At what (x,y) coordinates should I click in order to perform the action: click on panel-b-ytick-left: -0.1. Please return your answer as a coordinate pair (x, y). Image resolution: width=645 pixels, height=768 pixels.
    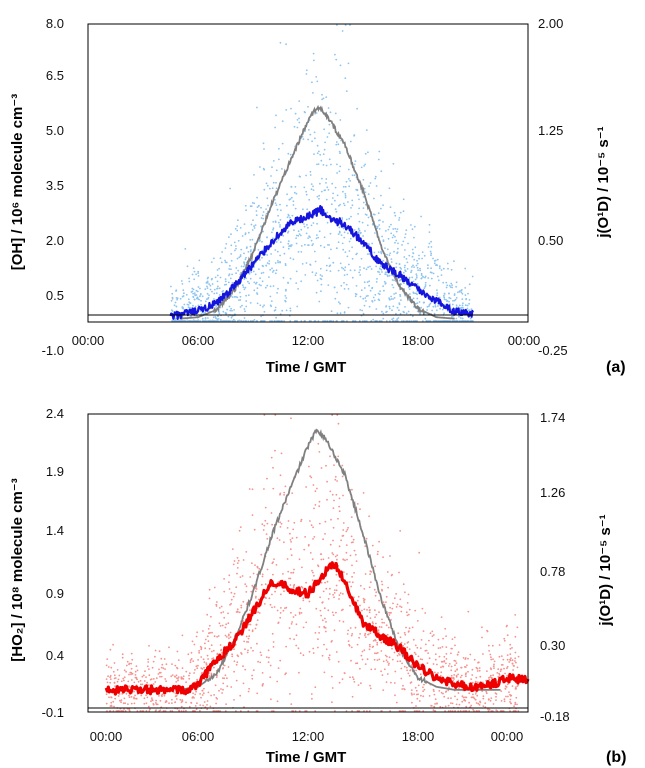
    Looking at the image, I should click on (53, 712).